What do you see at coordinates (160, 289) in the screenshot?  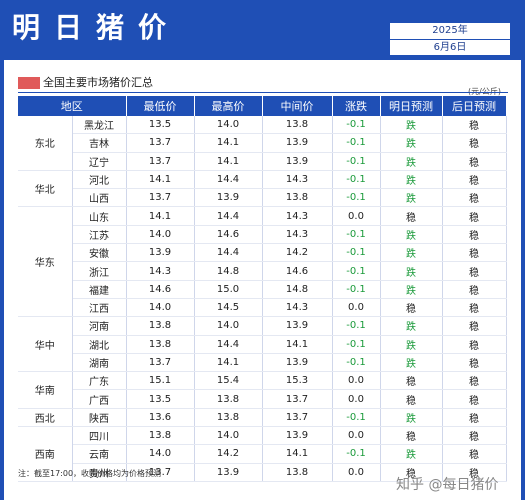 I see `low-price-cell: 14.6` at bounding box center [160, 289].